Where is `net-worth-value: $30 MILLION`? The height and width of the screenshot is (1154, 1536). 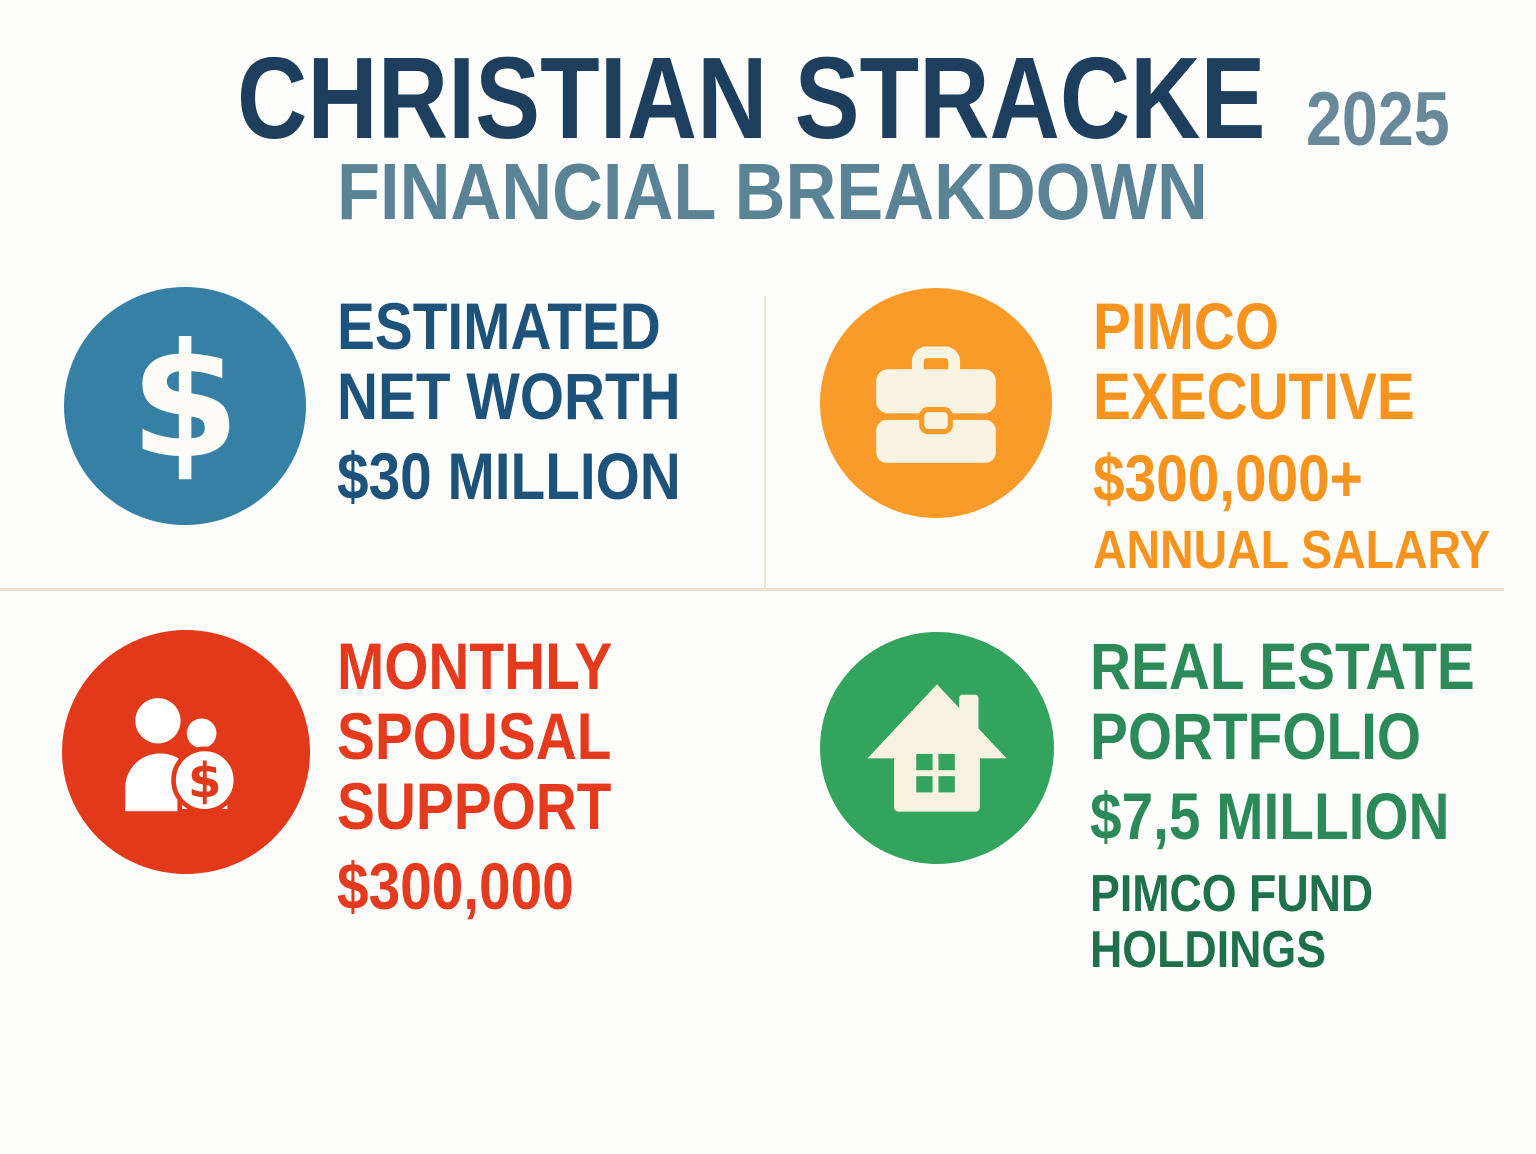 net-worth-value: $30 MILLION is located at coordinates (509, 475).